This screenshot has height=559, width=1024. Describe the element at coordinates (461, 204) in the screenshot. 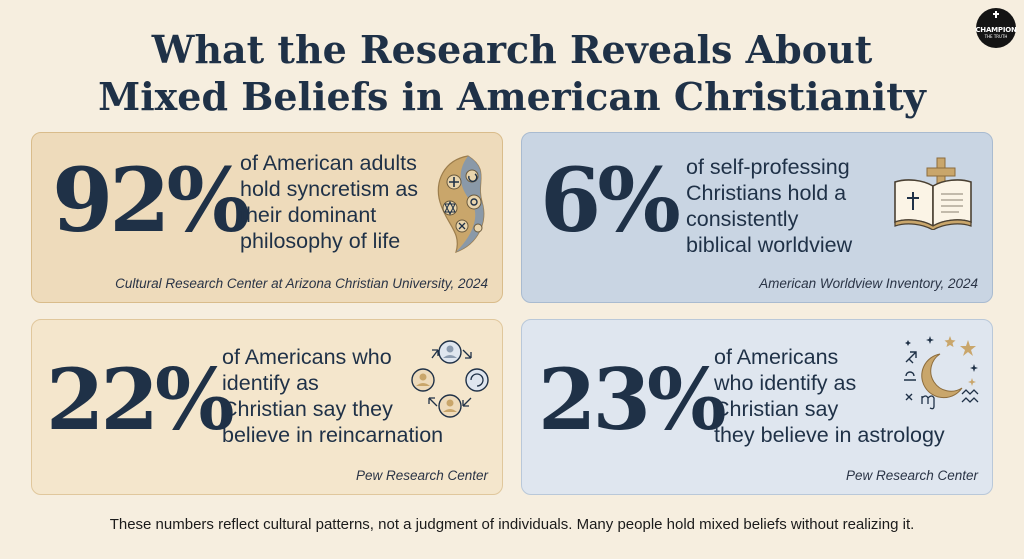

I see `religious-symbols-swirl-icon` at that location.